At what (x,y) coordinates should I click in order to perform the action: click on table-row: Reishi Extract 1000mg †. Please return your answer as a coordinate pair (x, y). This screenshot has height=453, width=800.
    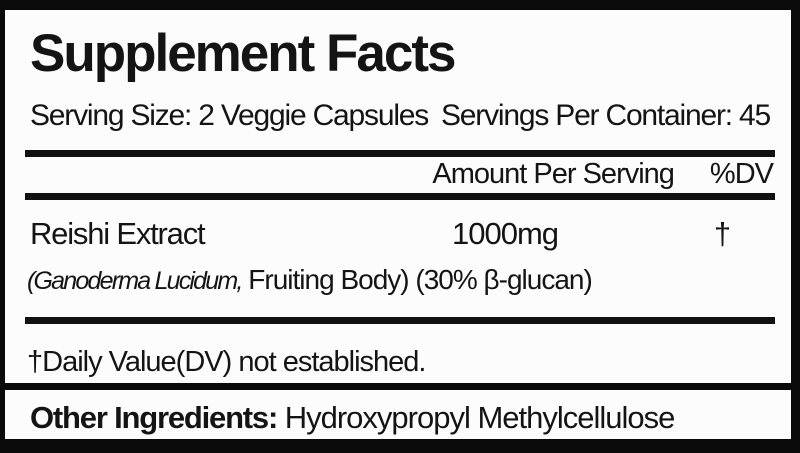
    Looking at the image, I should click on (400, 234).